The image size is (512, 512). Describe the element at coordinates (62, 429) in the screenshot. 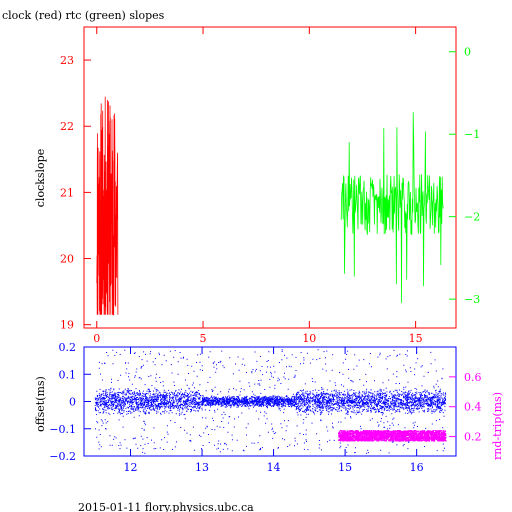

I see `bottom-y-tick-label: −0.1` at that location.